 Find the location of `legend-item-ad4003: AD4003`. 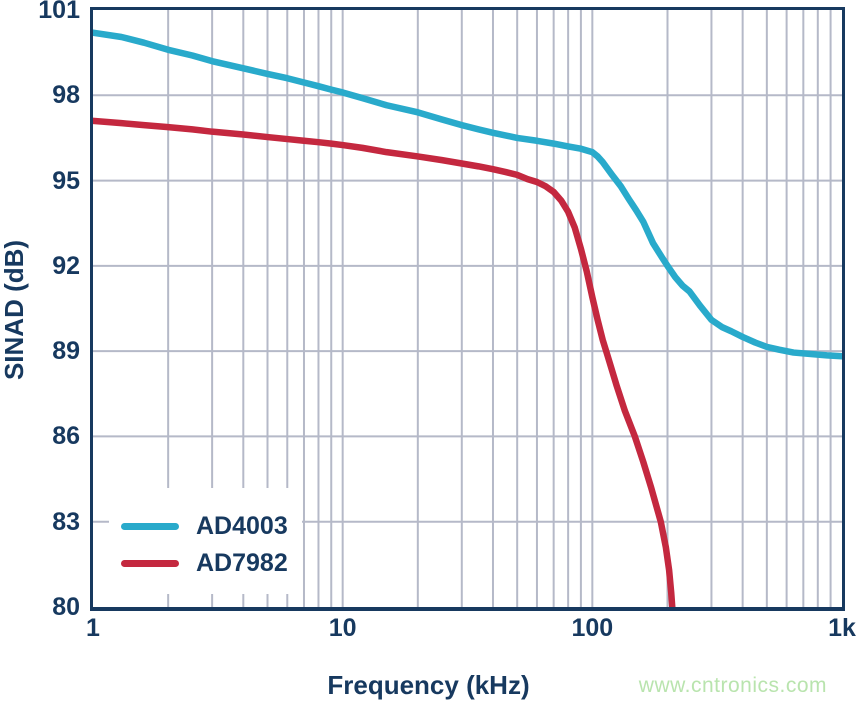

legend-item-ad4003: AD4003 is located at coordinates (204, 526).